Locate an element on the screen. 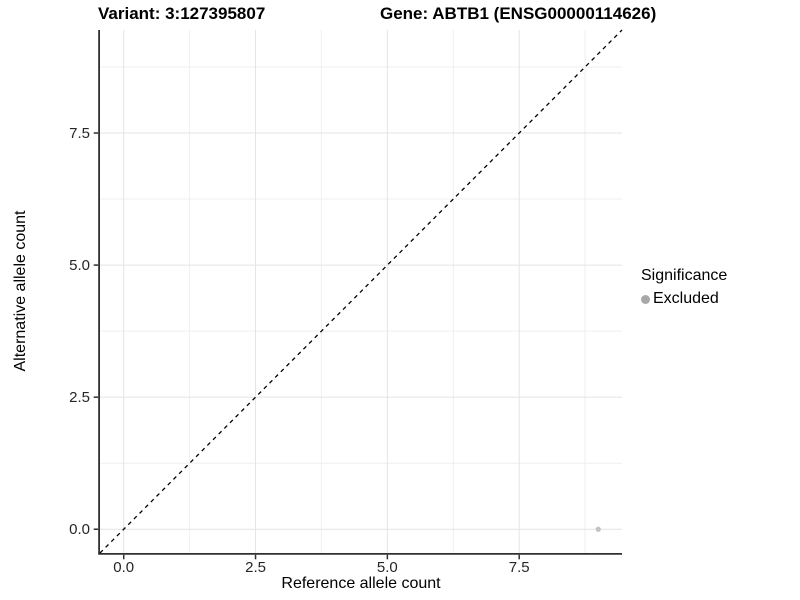 This screenshot has height=600, width=800. legend-items: Excluded is located at coordinates (684, 299).